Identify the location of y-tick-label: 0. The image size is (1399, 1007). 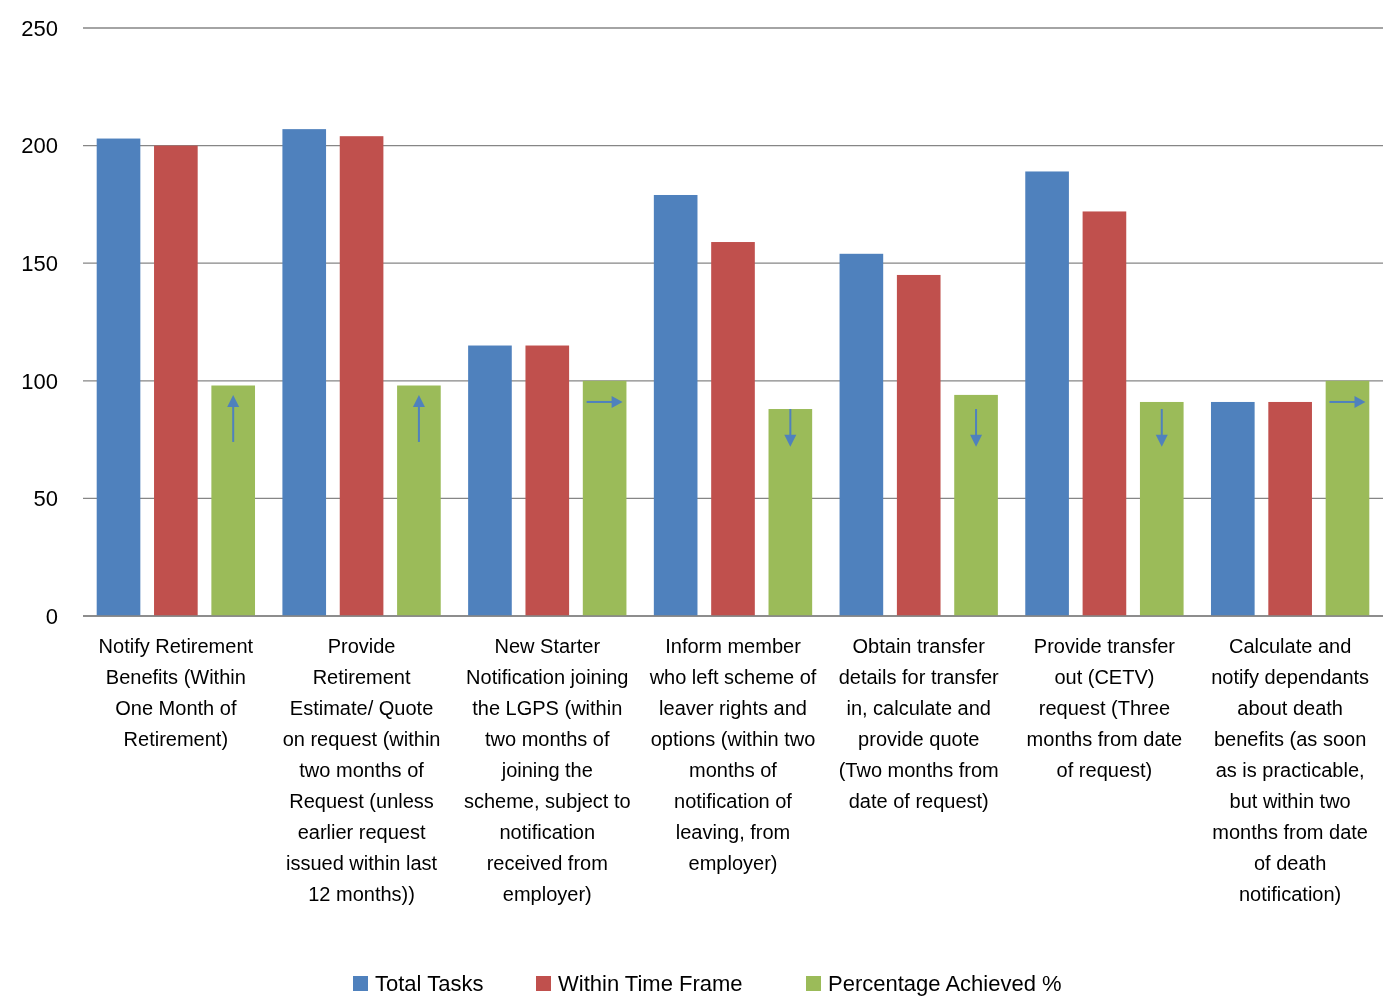
(51, 616).